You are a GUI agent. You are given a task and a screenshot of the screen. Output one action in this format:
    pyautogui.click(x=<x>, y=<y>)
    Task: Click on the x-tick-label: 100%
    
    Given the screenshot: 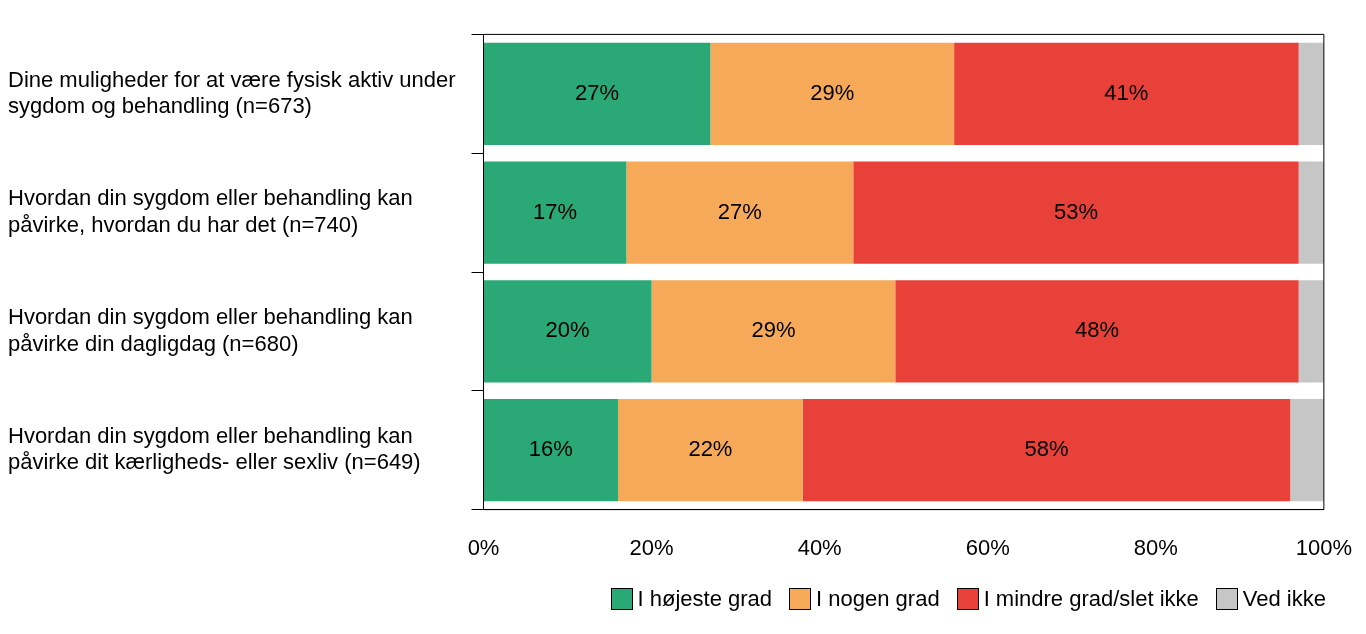 What is the action you would take?
    pyautogui.click(x=1324, y=547)
    